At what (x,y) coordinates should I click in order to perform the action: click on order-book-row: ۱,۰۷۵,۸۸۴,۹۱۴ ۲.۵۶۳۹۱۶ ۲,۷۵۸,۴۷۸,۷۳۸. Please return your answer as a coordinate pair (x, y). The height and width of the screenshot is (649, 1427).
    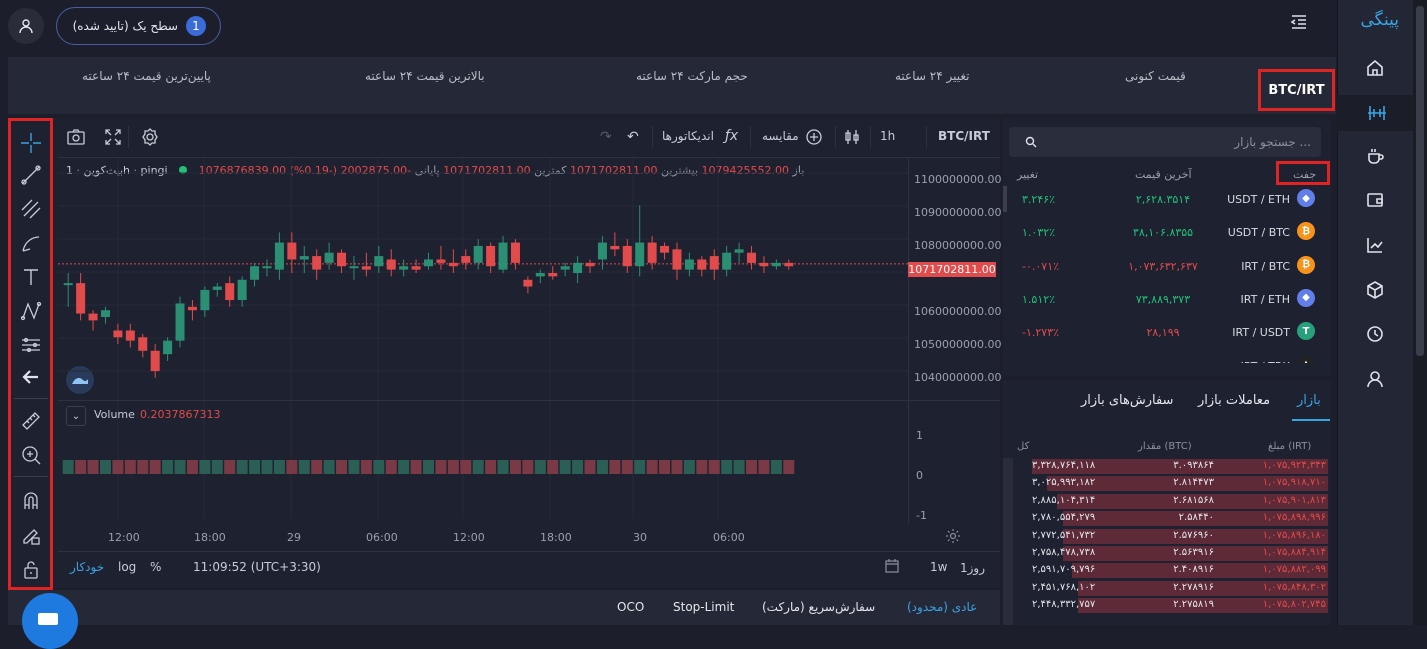
    Looking at the image, I should click on (1172, 553).